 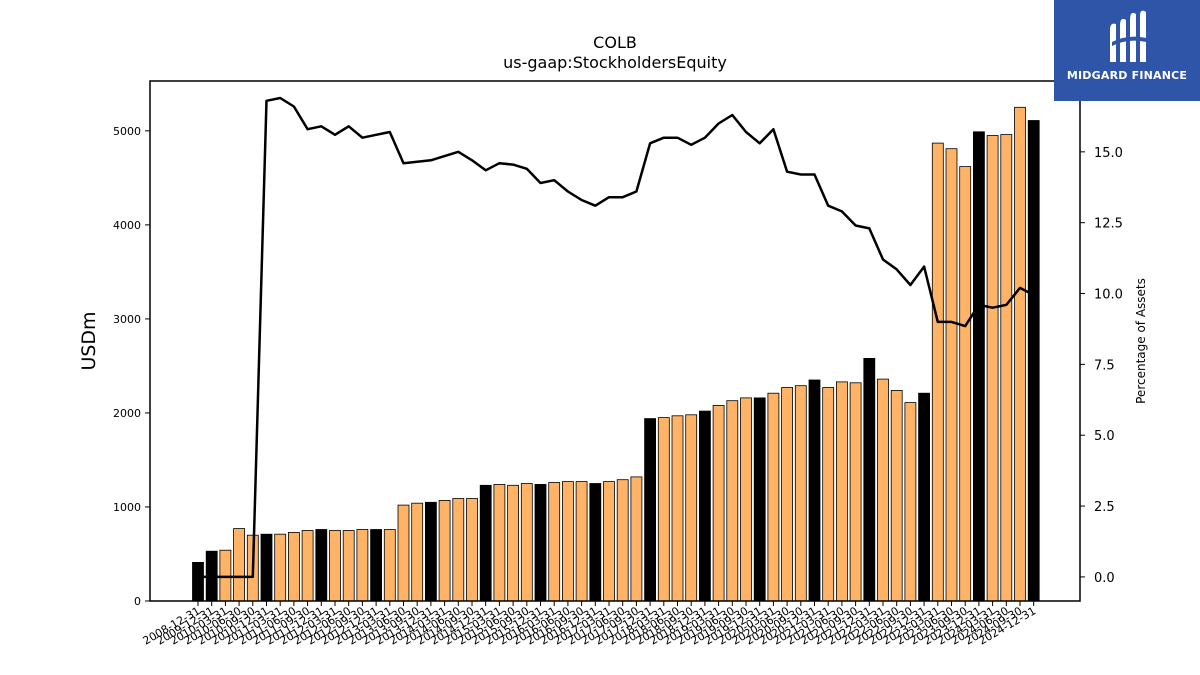 What do you see at coordinates (1104, 507) in the screenshot?
I see `y2-tick-label: 2.5` at bounding box center [1104, 507].